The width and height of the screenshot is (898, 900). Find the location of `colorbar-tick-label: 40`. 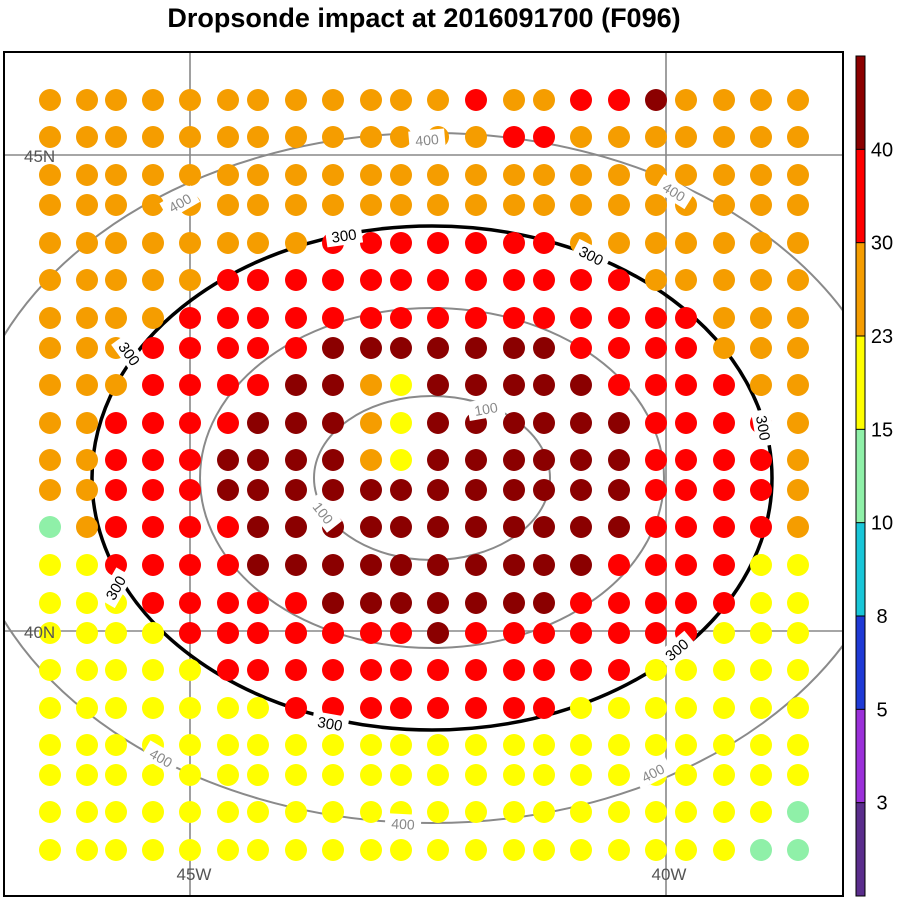

colorbar-tick-label: 40 is located at coordinates (882, 150).